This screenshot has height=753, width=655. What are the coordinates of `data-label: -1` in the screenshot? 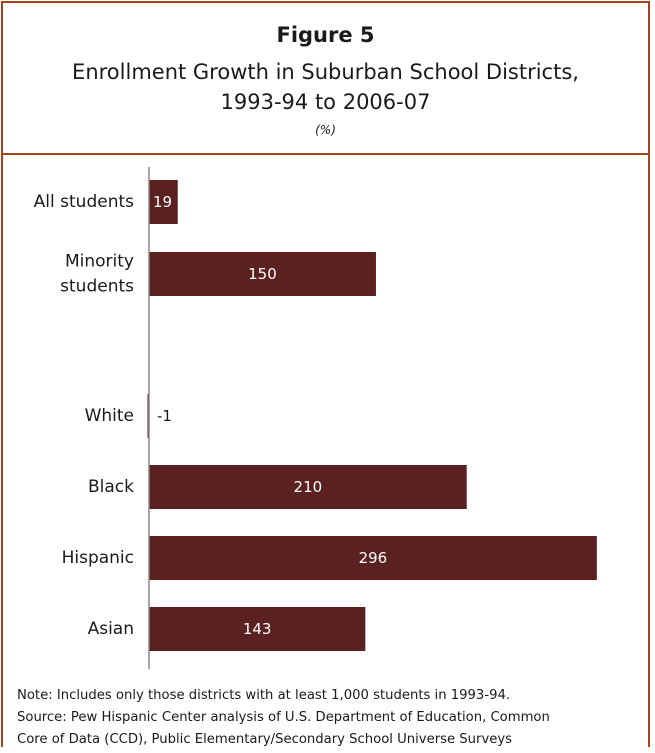 It's located at (164, 416).